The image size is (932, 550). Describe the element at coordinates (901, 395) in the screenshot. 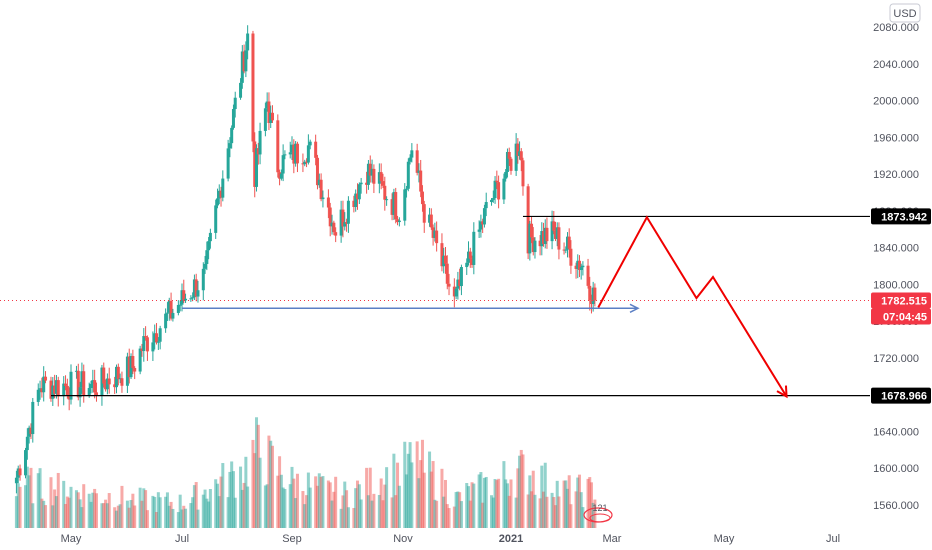

I see `level-price-tag: 1678.966` at that location.